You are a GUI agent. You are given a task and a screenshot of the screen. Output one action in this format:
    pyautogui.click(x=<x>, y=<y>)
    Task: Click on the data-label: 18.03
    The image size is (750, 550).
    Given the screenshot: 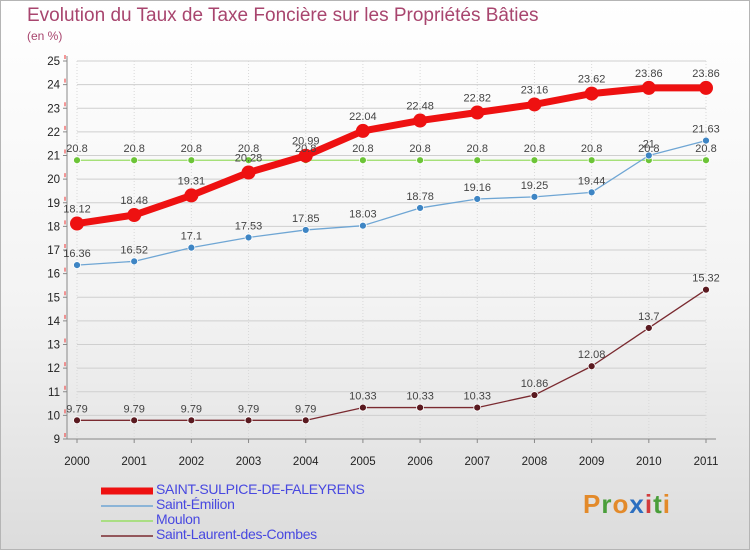 What is the action you would take?
    pyautogui.click(x=363, y=215)
    